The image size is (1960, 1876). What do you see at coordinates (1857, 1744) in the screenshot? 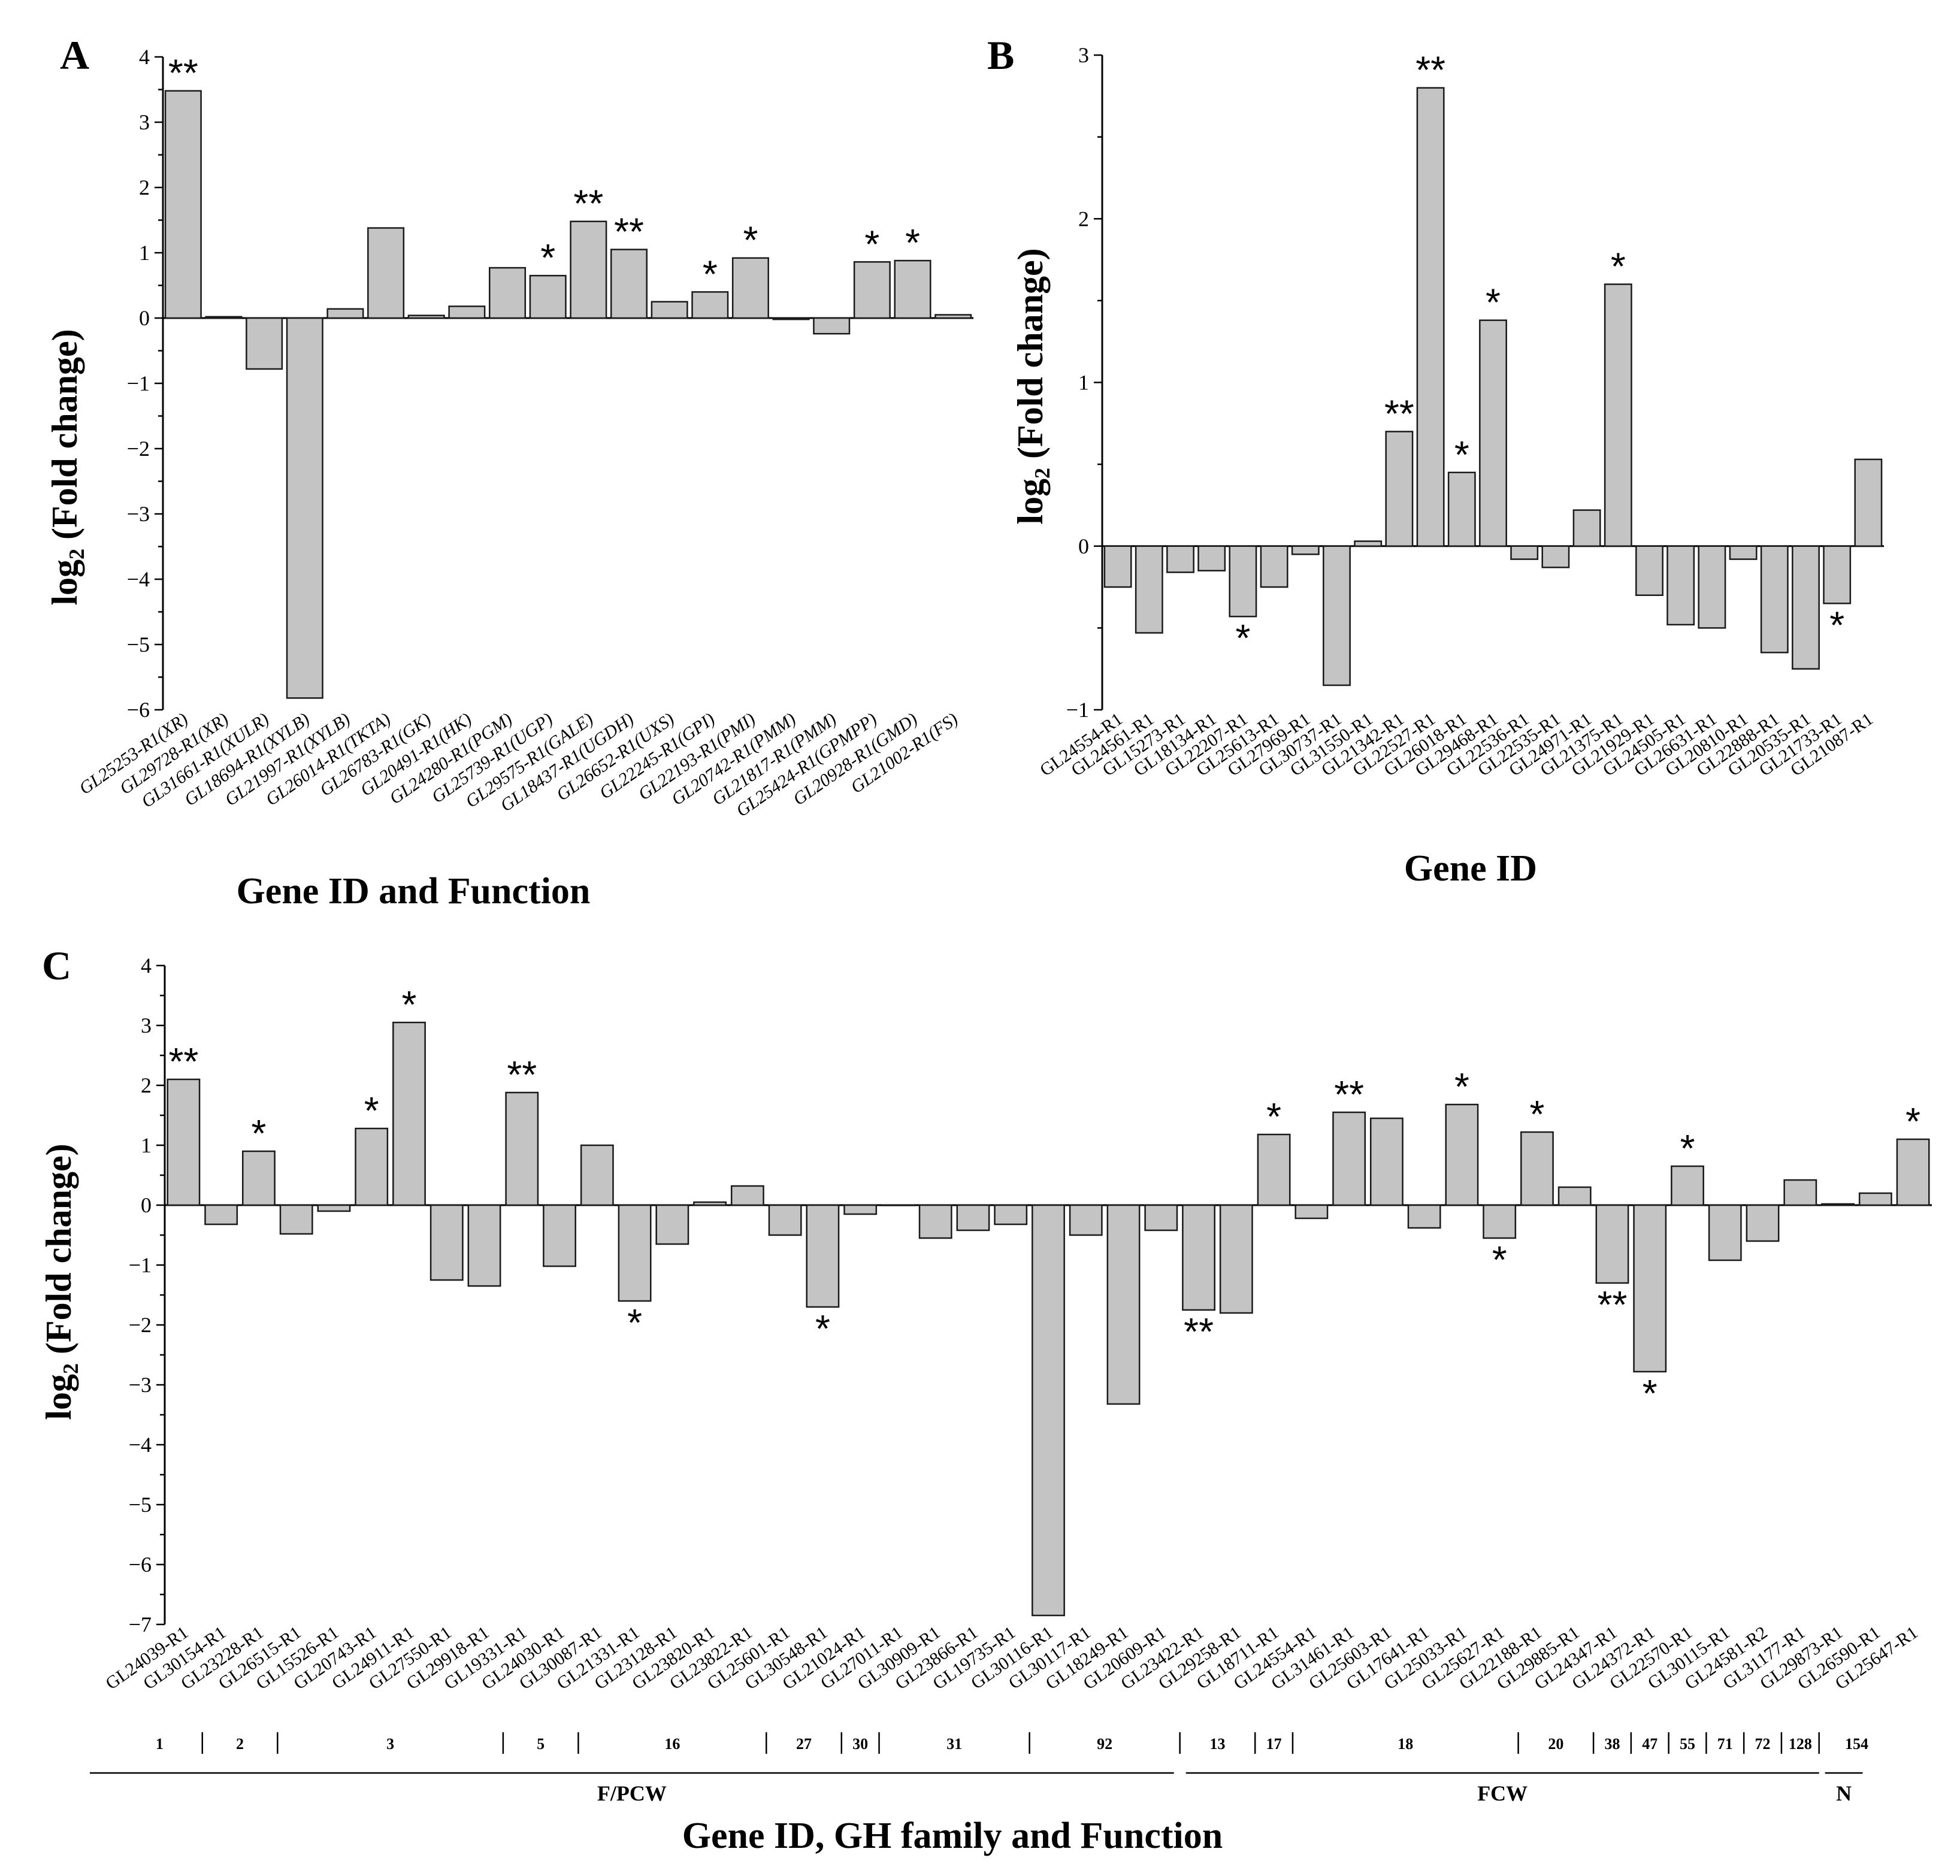
I see `gh-family-label: 154` at bounding box center [1857, 1744].